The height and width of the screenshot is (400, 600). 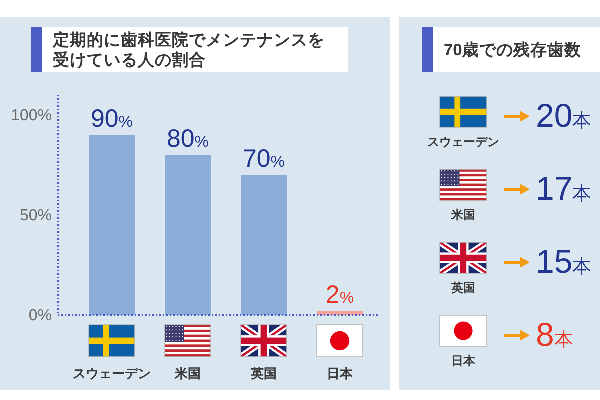 I want to click on x-tick-label: 日本, so click(x=340, y=373).